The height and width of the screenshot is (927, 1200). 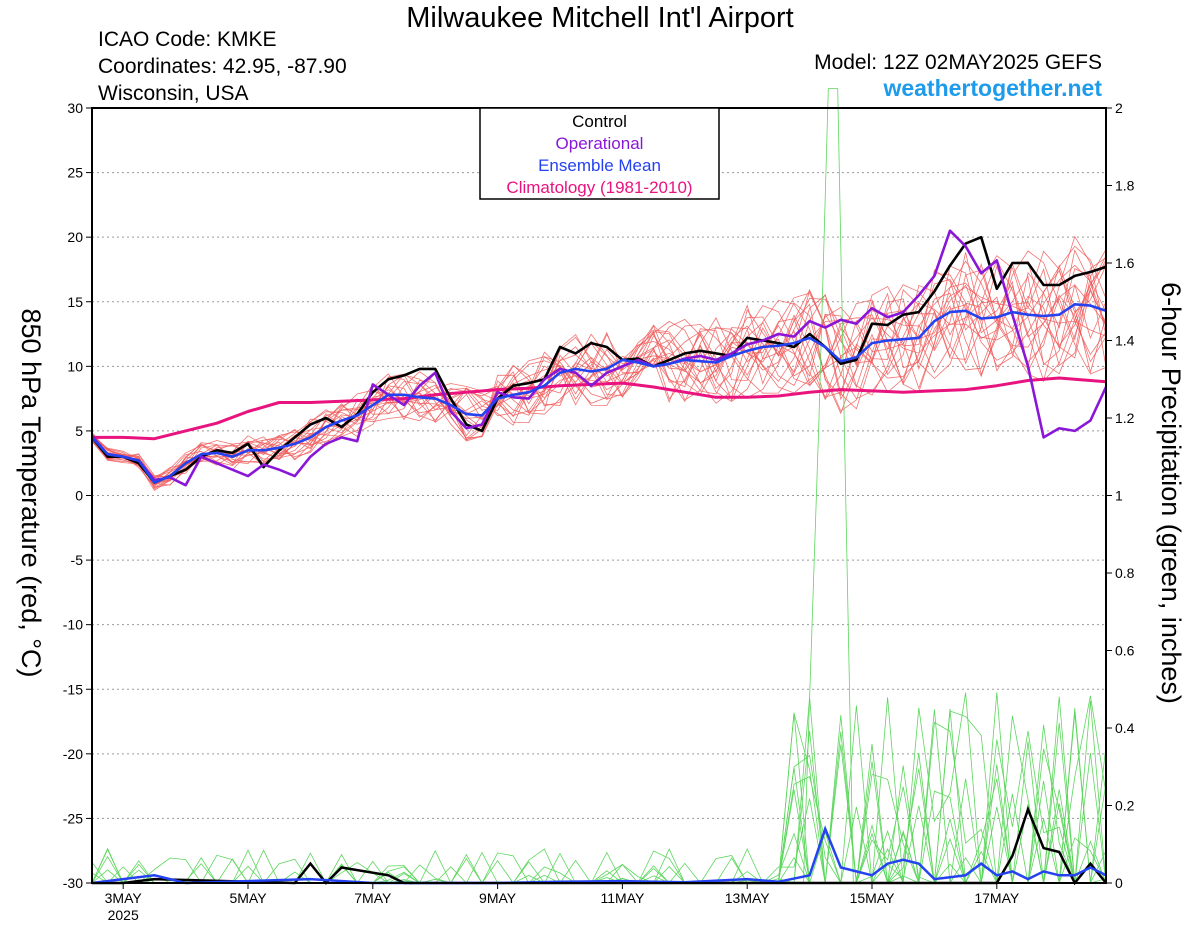 What do you see at coordinates (600, 18) in the screenshot?
I see `chart-title: Milwaukee Mitchell Int'l Airport` at bounding box center [600, 18].